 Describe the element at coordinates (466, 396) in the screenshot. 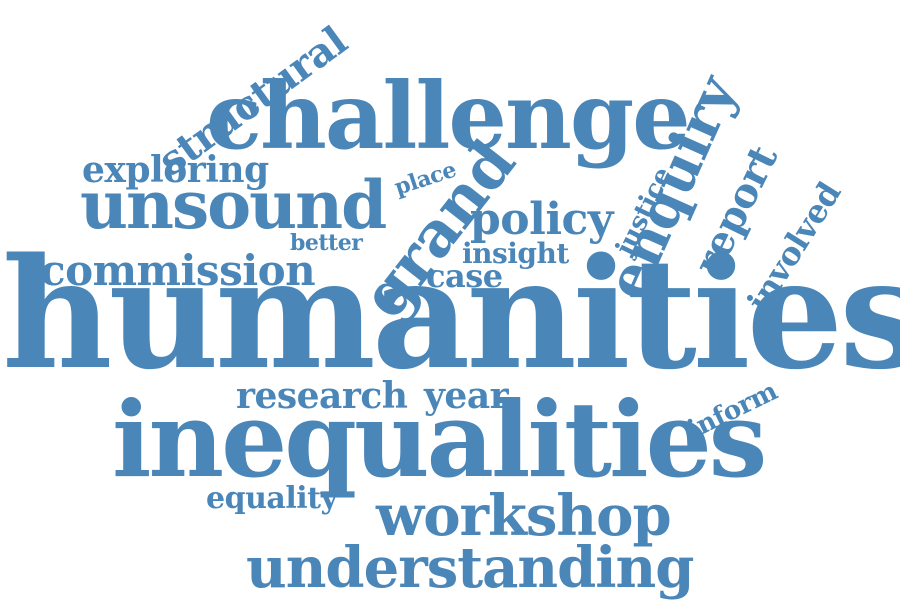

I see `word-year: year` at that location.